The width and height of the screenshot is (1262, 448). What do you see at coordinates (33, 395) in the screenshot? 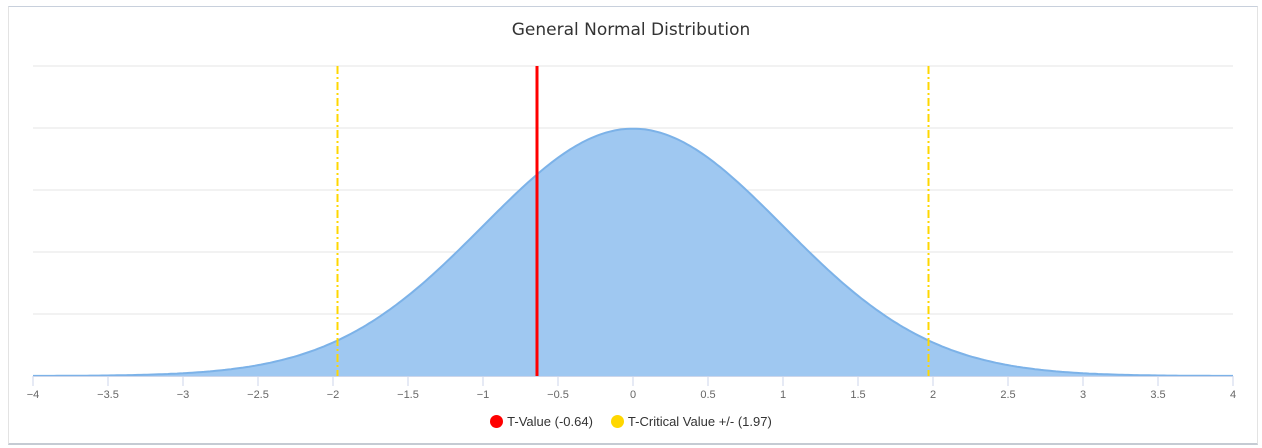
I see `x-tick-label: −4` at bounding box center [33, 395].